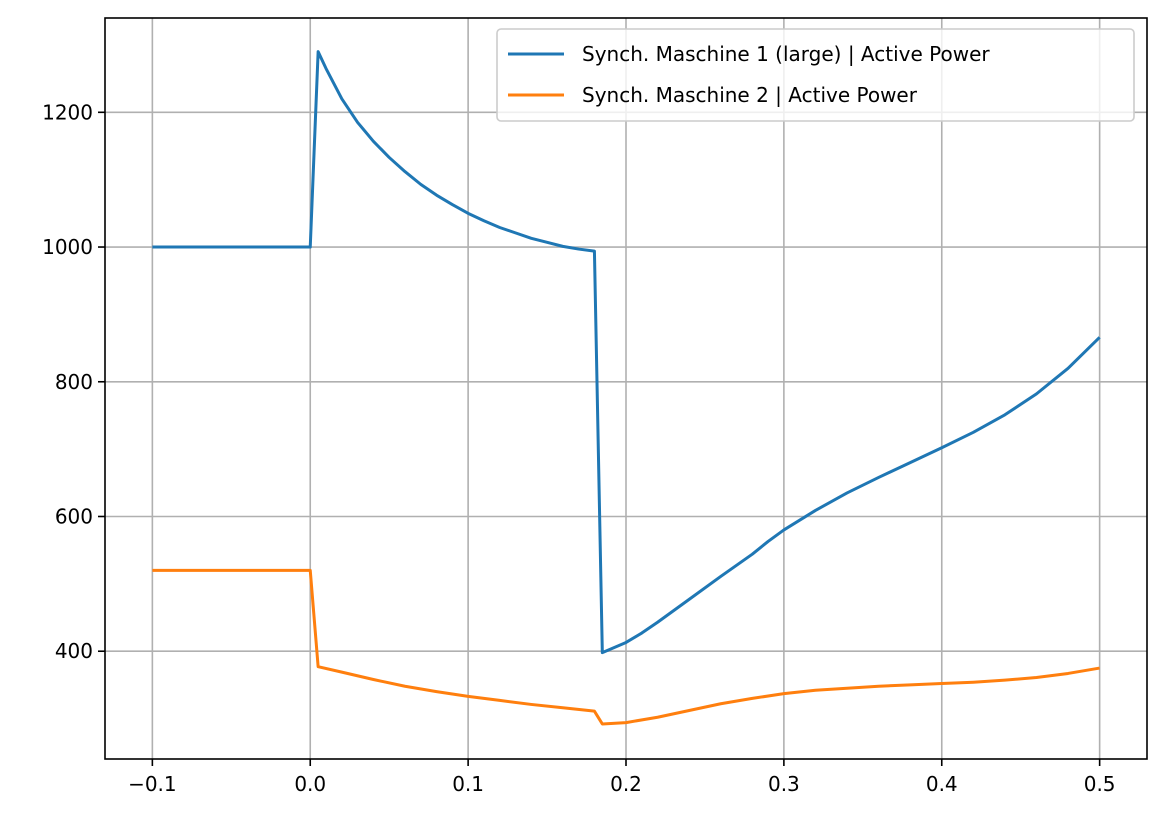 Image resolution: width=1166 pixels, height=822 pixels. I want to click on y-tick-label: 600, so click(74, 516).